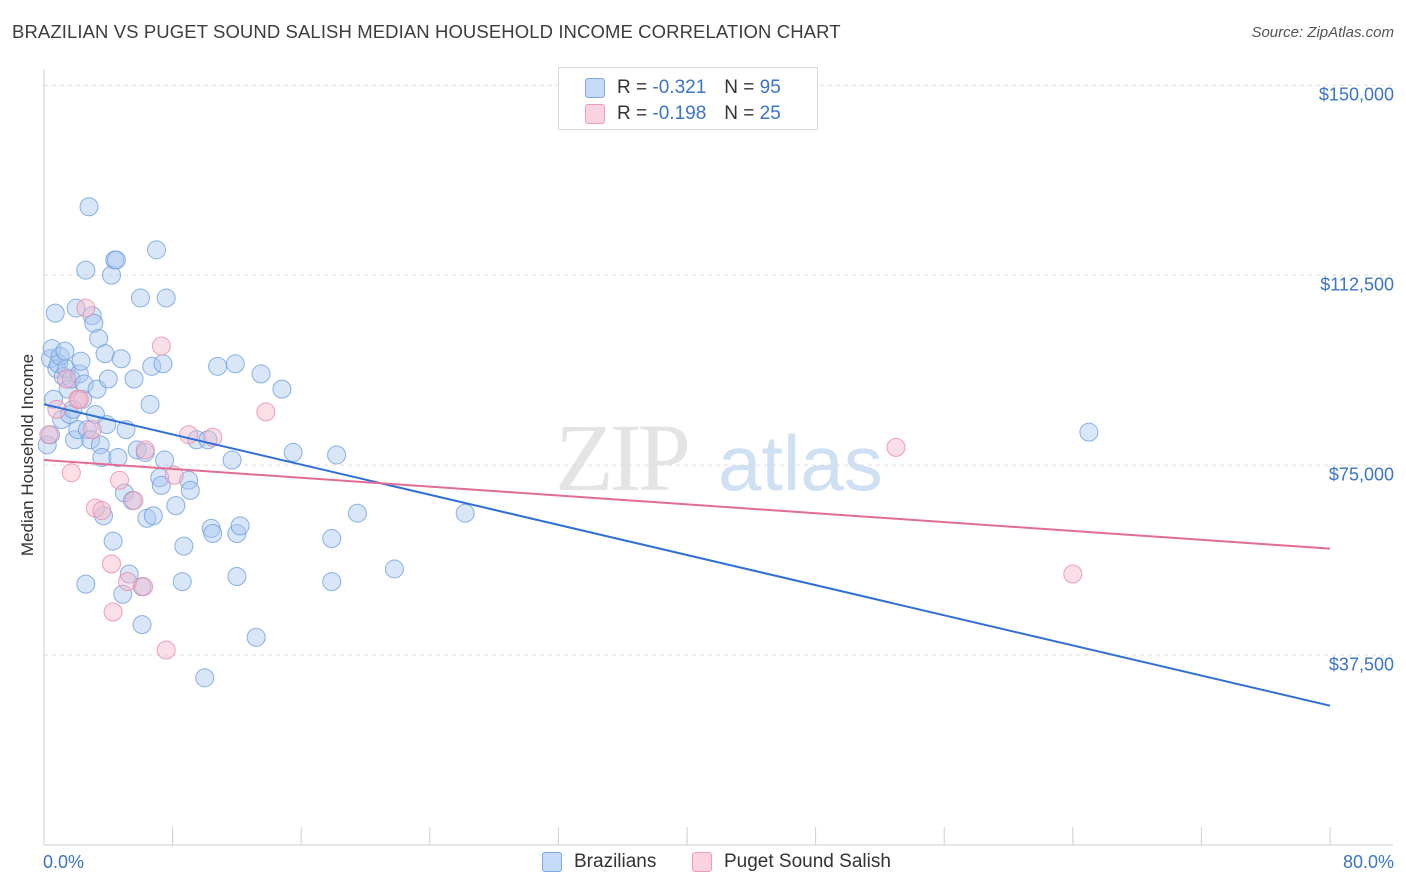  What do you see at coordinates (679, 113) in the screenshot?
I see `legend-r-value: -0.198` at bounding box center [679, 113].